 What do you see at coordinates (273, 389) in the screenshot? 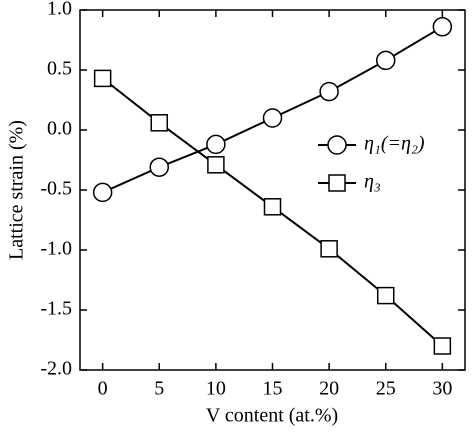
I see `x-tick-label: 15` at bounding box center [273, 389].